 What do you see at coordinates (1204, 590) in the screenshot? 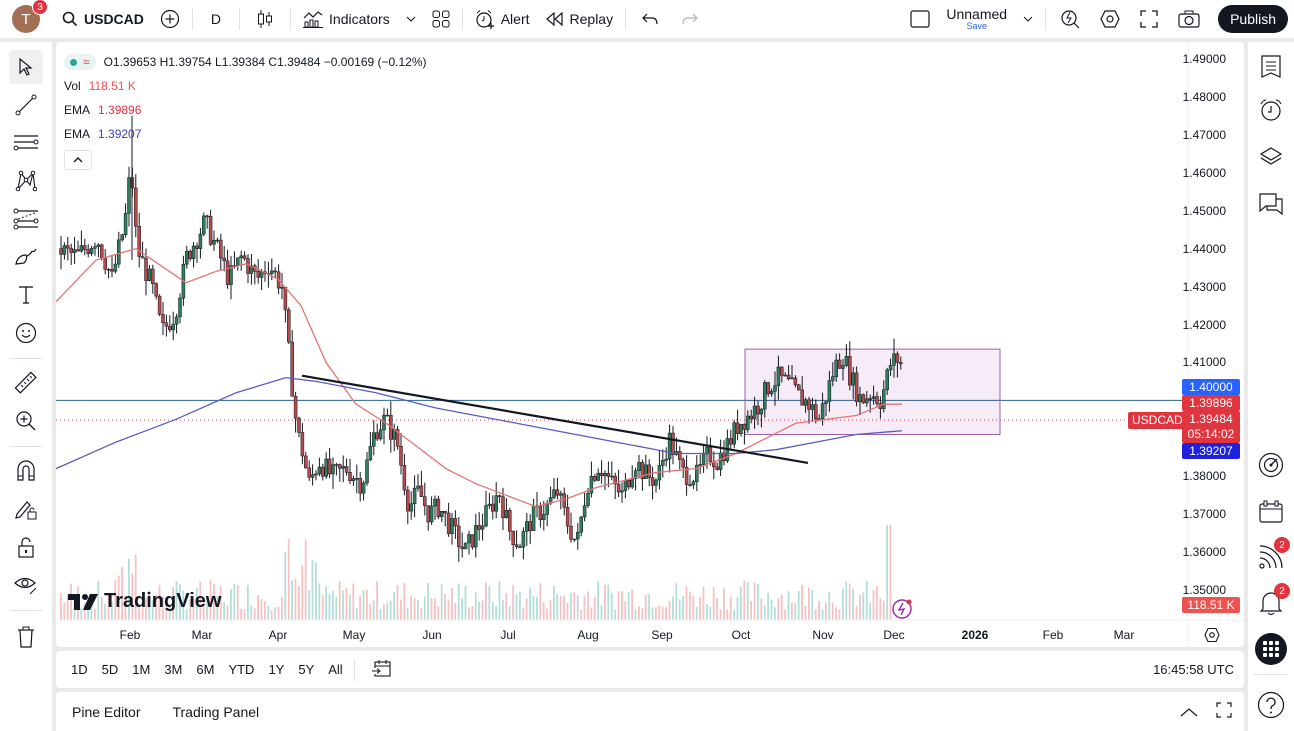
I see `price-axis-label: 1.35000` at bounding box center [1204, 590].